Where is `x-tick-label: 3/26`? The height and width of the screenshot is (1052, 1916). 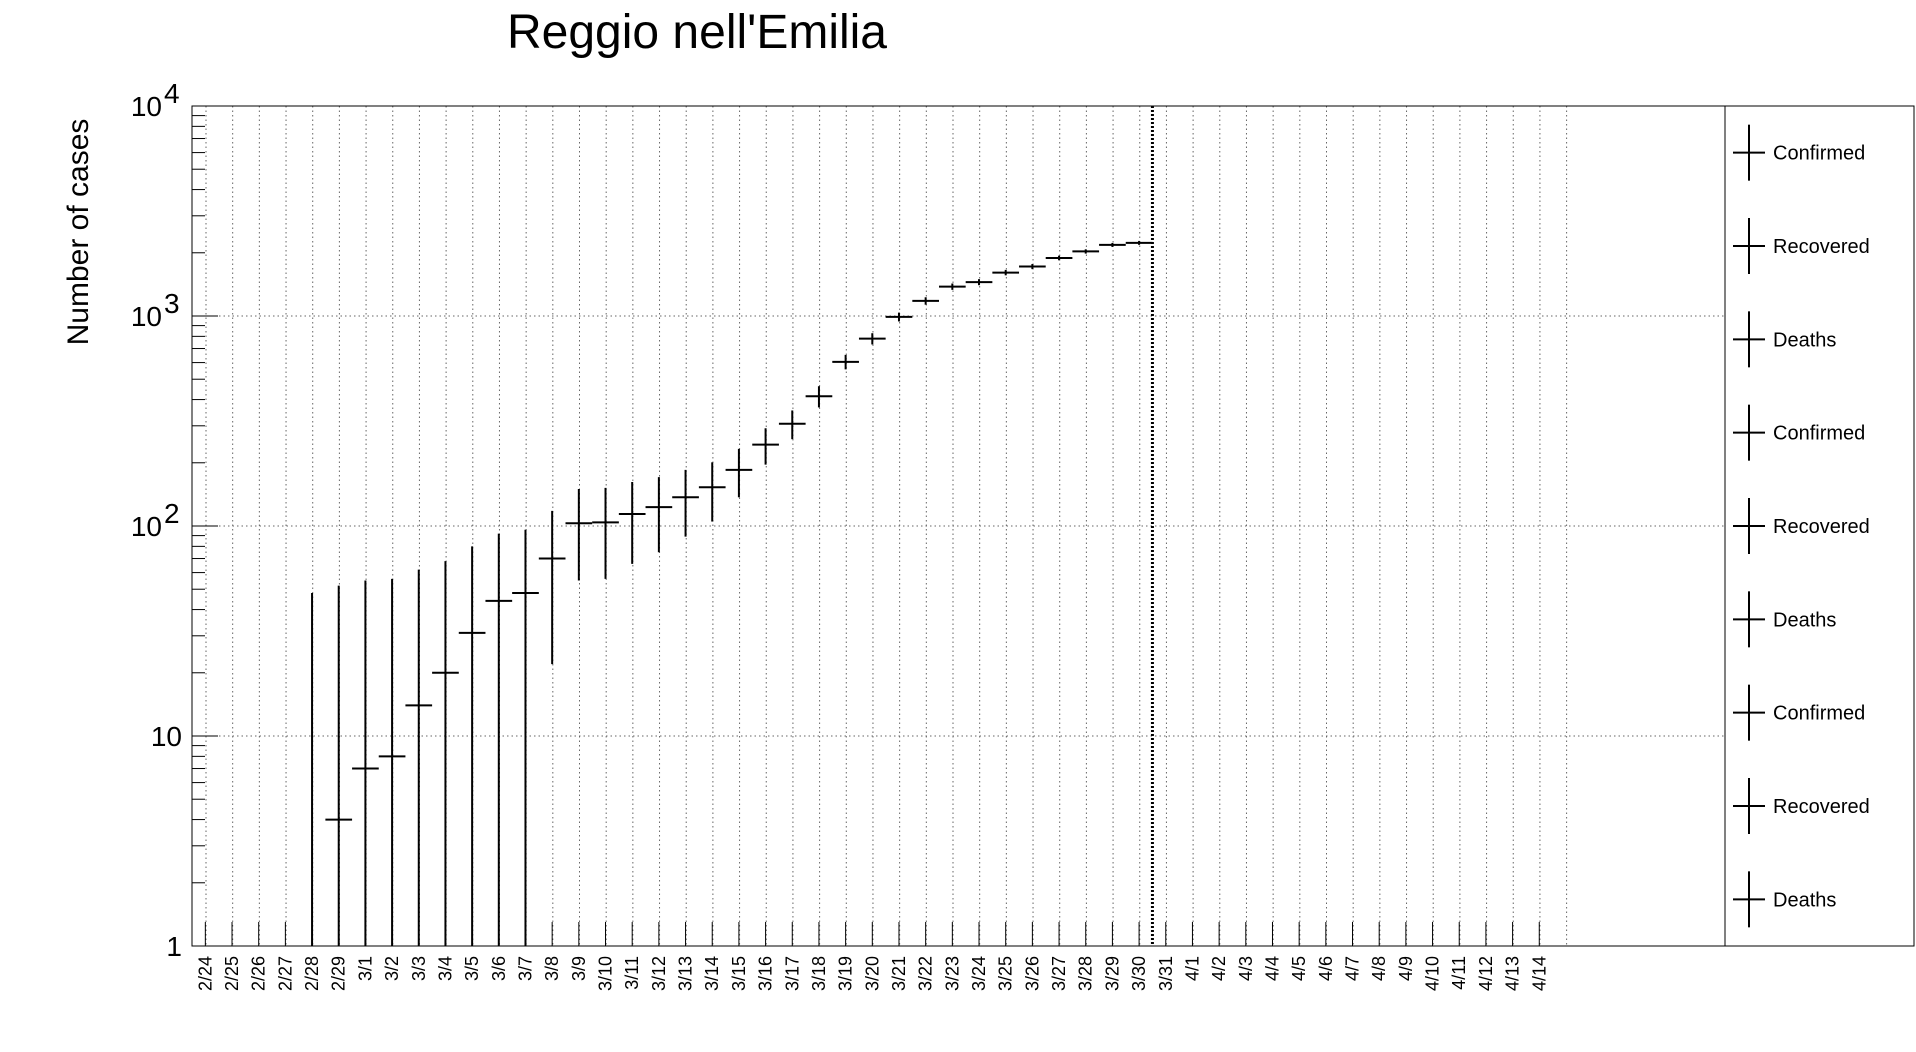 x-tick-label: 3/26 is located at coordinates (1032, 973).